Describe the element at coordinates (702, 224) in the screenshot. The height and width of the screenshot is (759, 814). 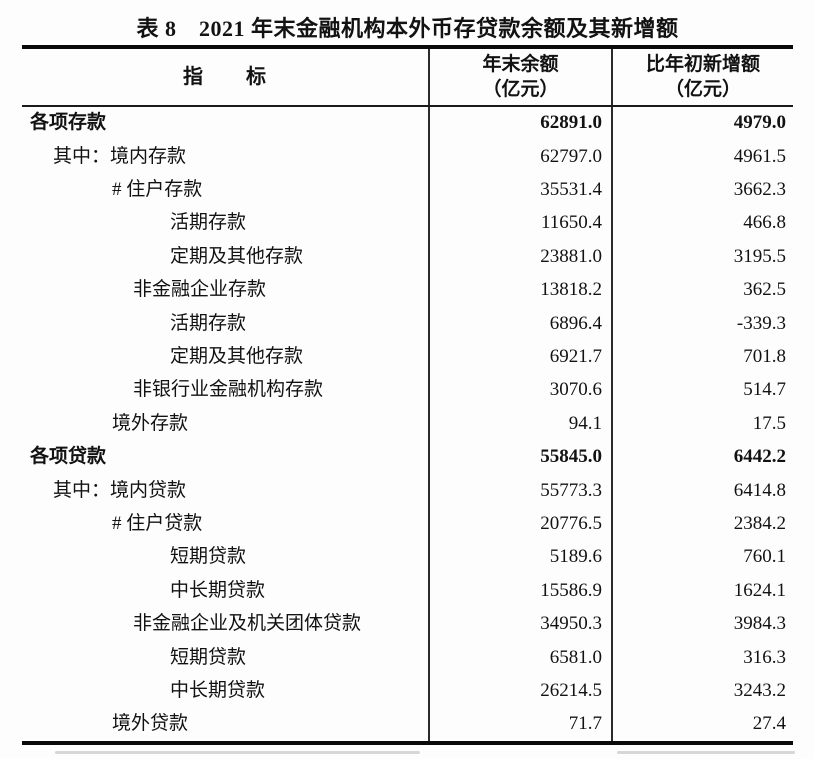
I see `row-increase-value: 466.8` at that location.